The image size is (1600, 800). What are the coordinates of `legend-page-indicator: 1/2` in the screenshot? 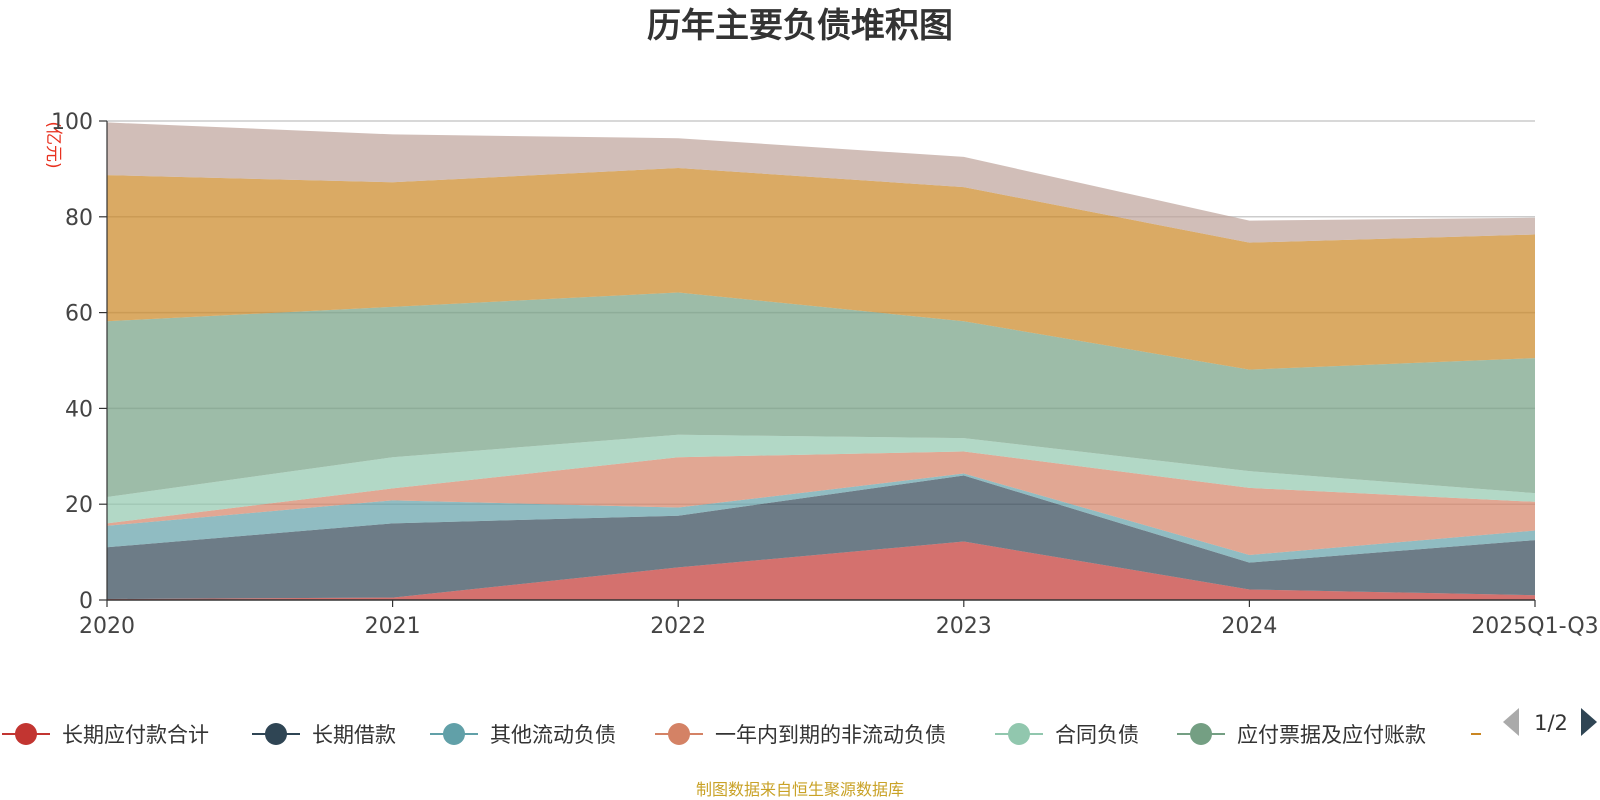 It's located at (1551, 723).